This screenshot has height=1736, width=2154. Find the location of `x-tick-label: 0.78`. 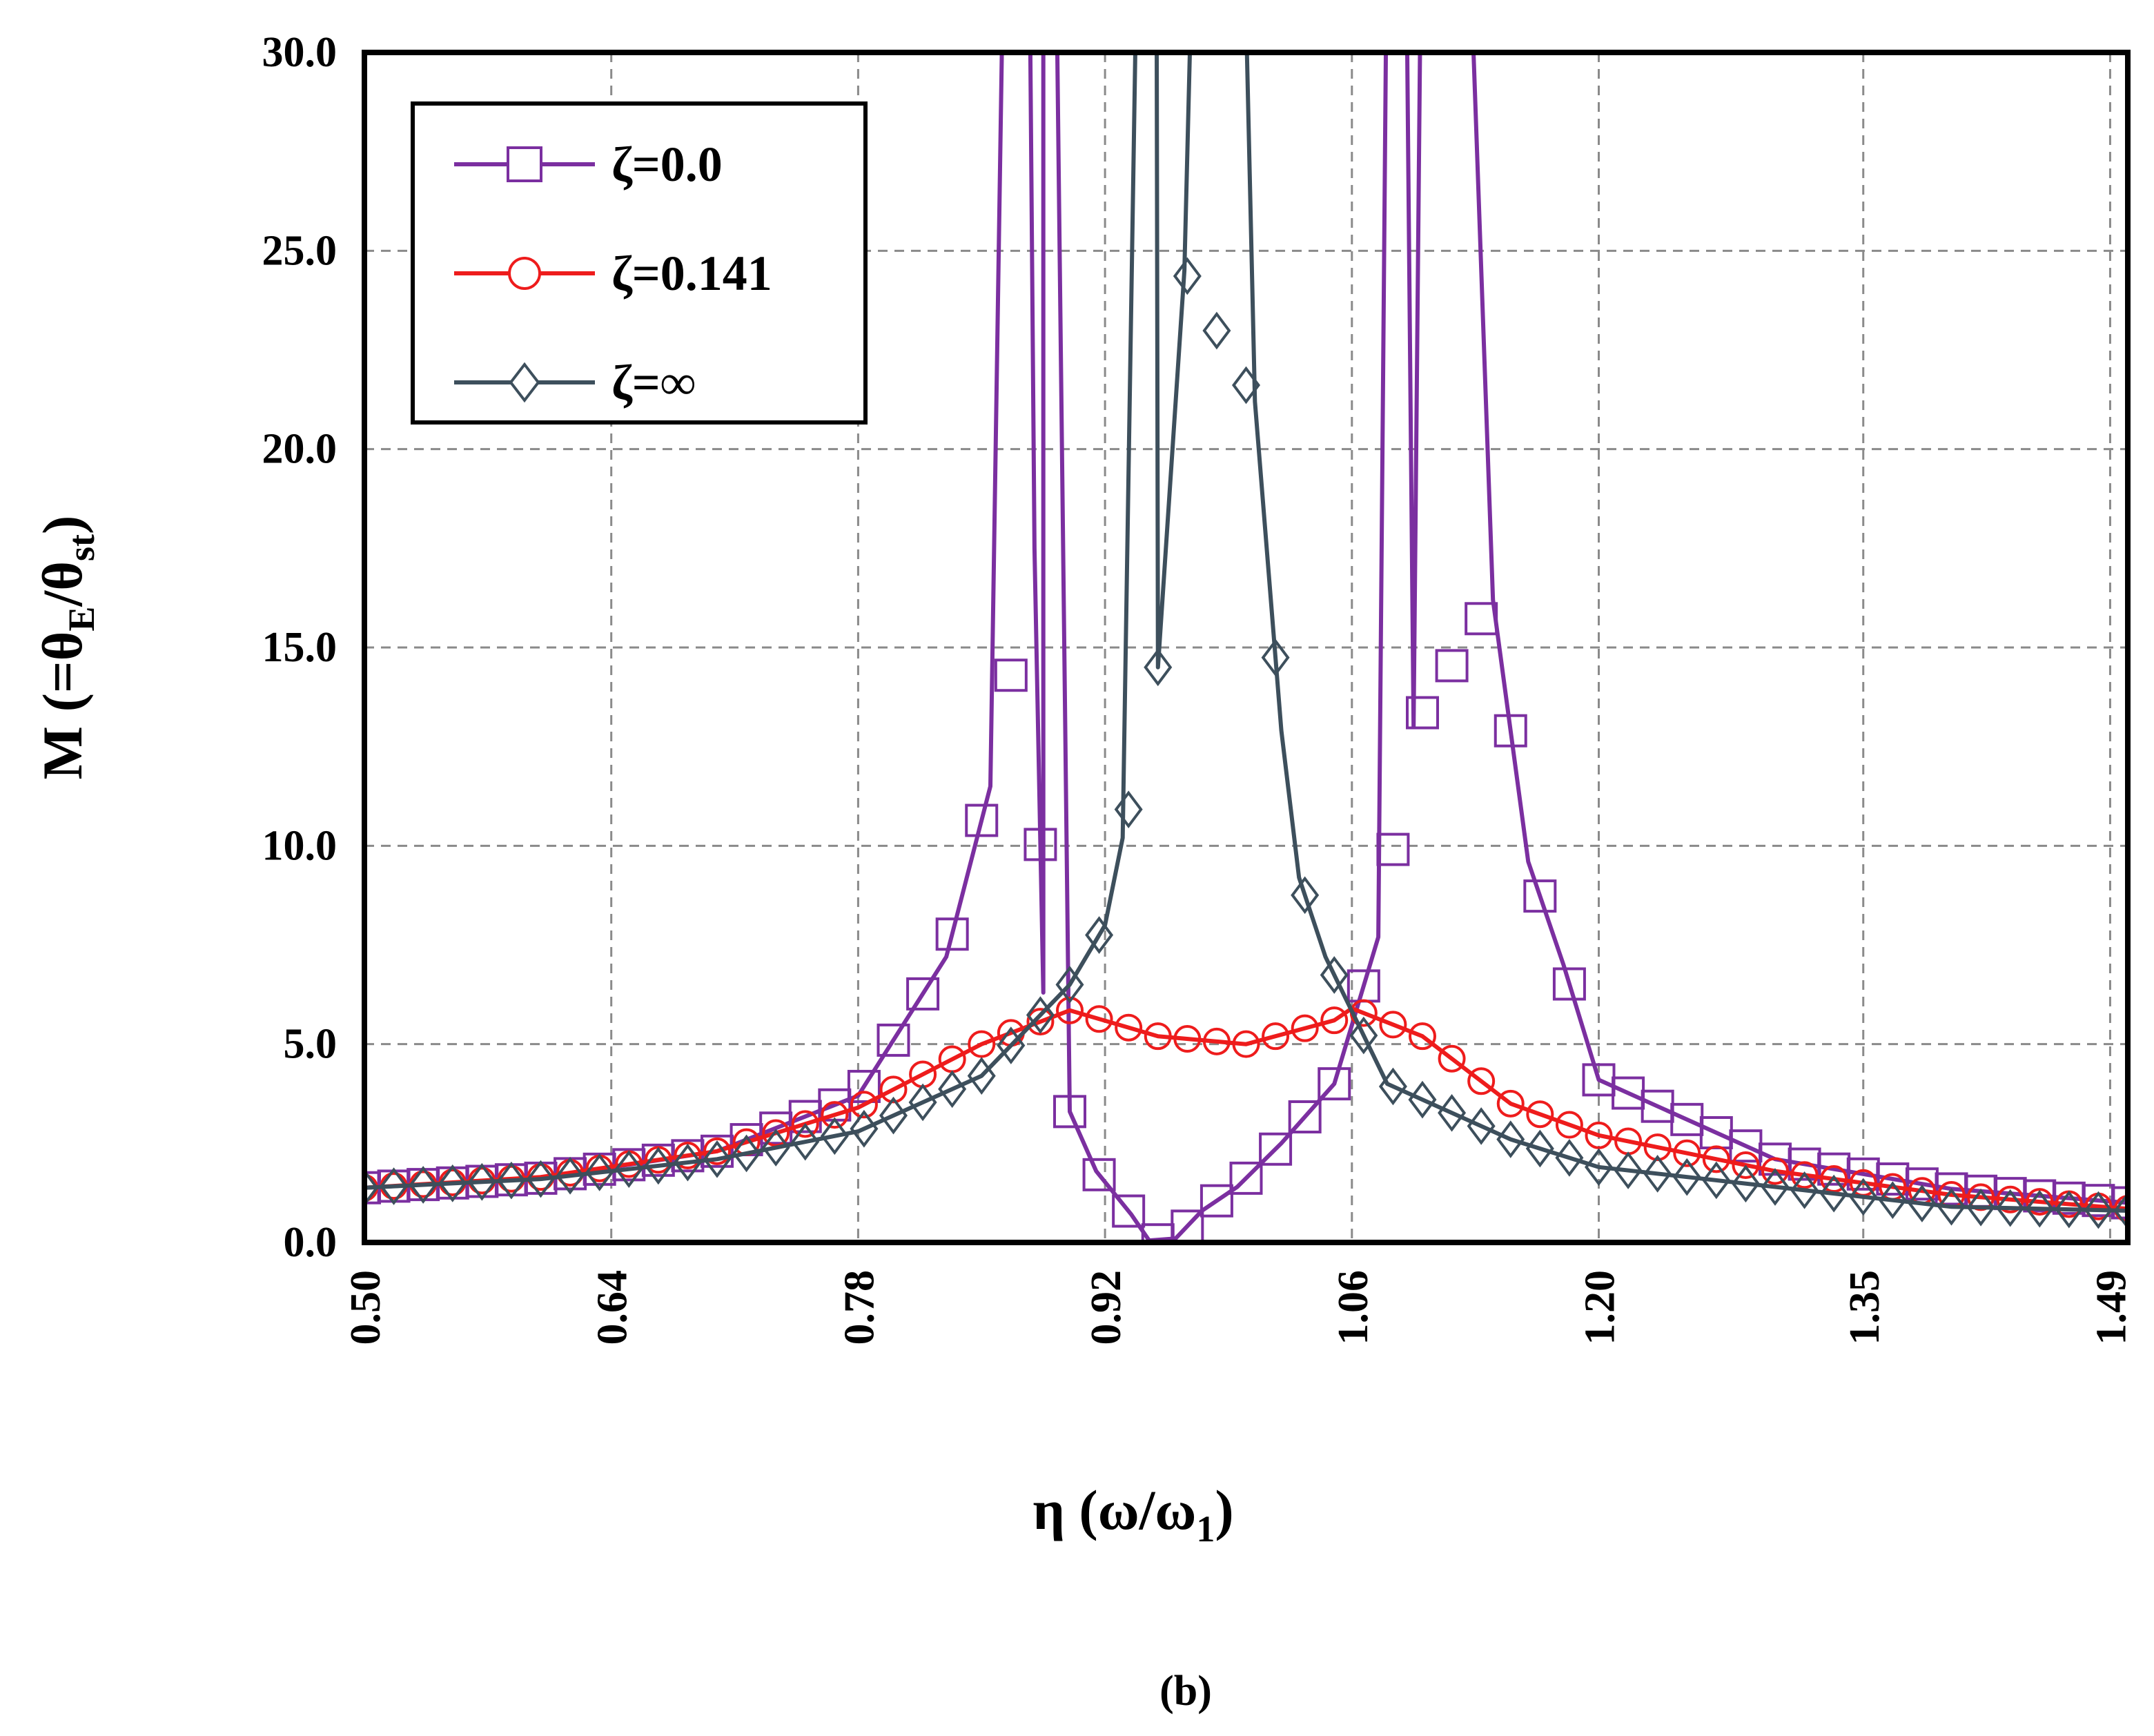

x-tick-label: 0.78 is located at coordinates (859, 1307).